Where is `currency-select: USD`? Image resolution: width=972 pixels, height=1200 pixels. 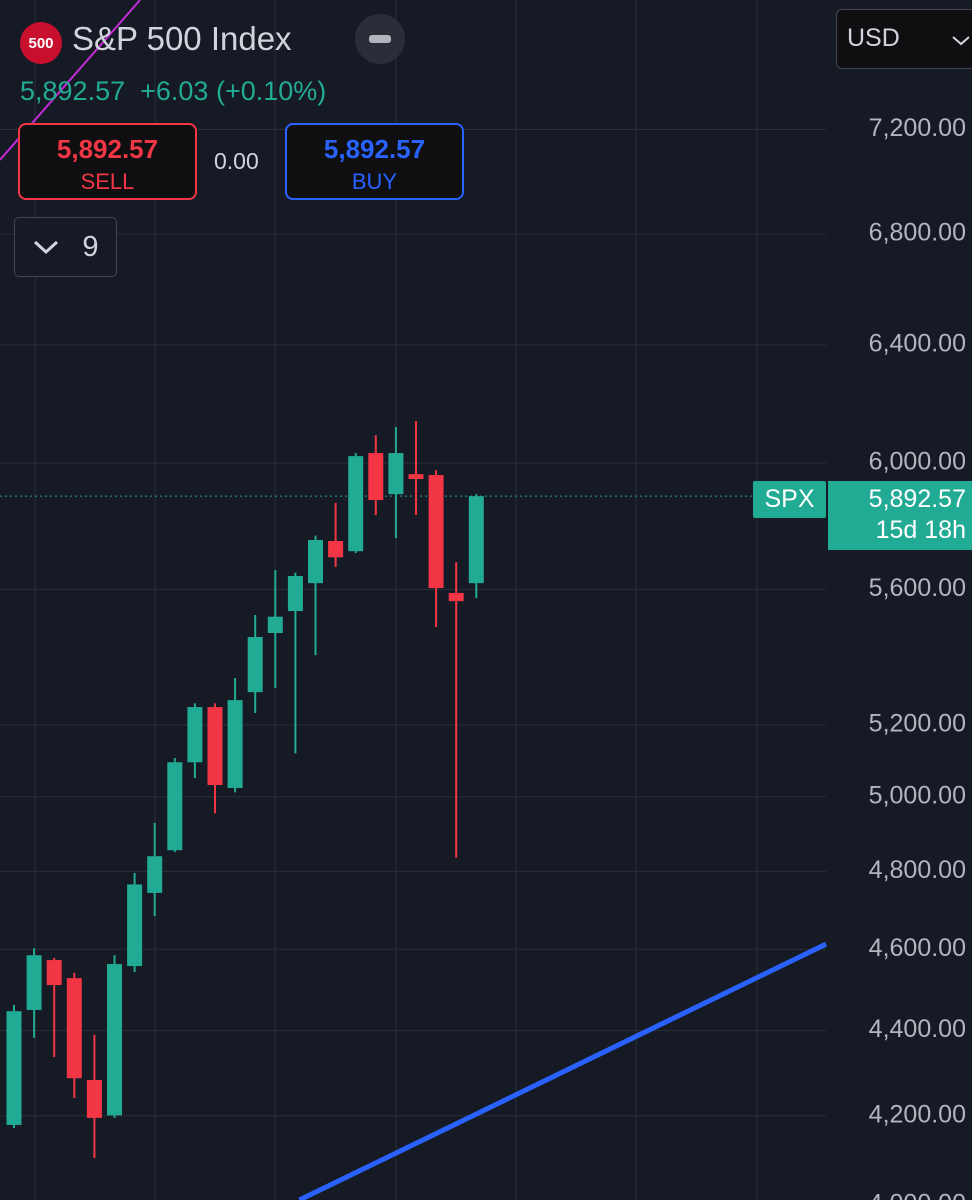
currency-select: USD is located at coordinates (904, 39).